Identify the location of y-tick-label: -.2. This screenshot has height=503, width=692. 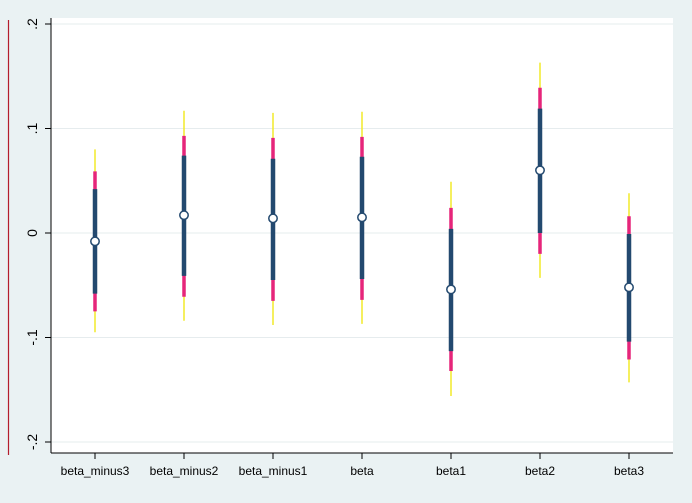
(32, 442).